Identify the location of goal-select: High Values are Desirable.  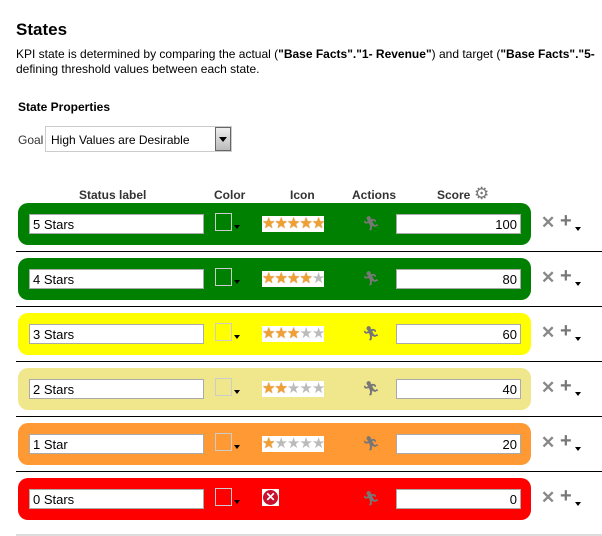
(138, 139).